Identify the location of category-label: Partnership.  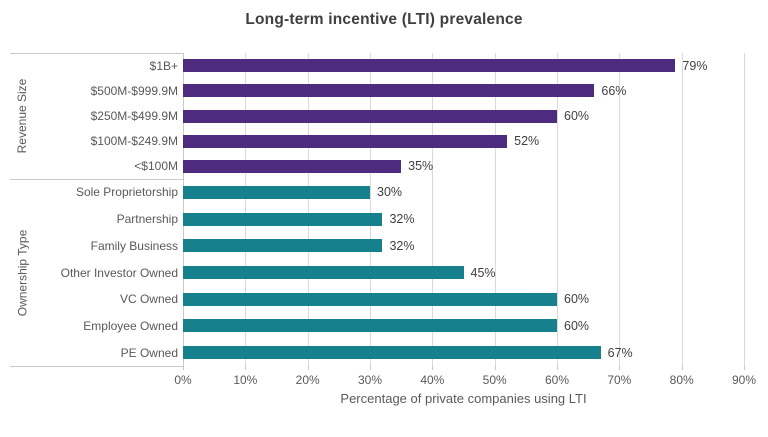
(147, 219).